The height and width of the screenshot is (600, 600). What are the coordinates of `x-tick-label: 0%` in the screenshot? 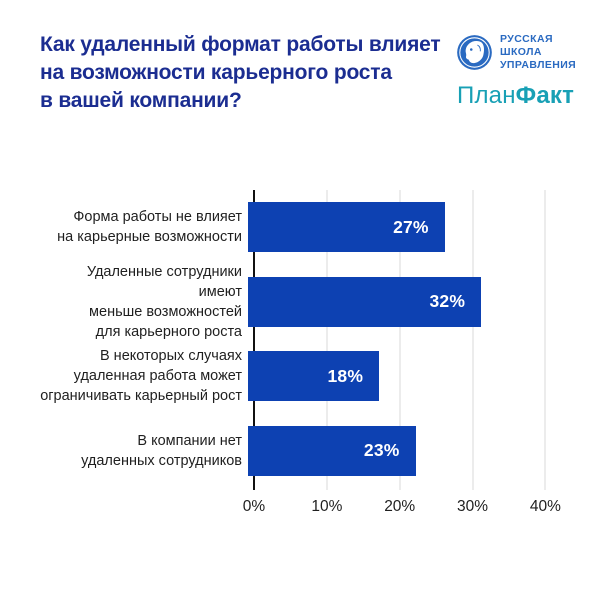 It's located at (254, 506).